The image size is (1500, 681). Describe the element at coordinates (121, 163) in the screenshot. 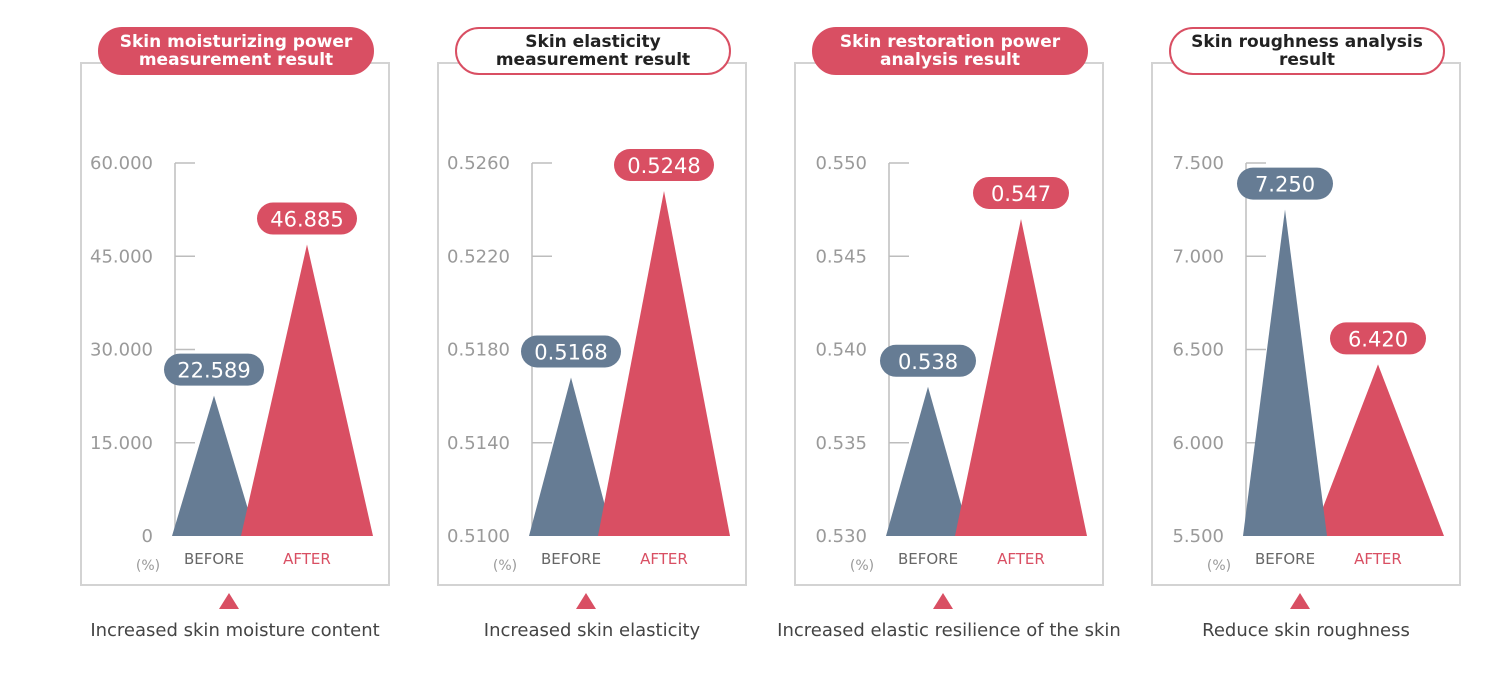

I see `y-tick-label: 60.000` at that location.